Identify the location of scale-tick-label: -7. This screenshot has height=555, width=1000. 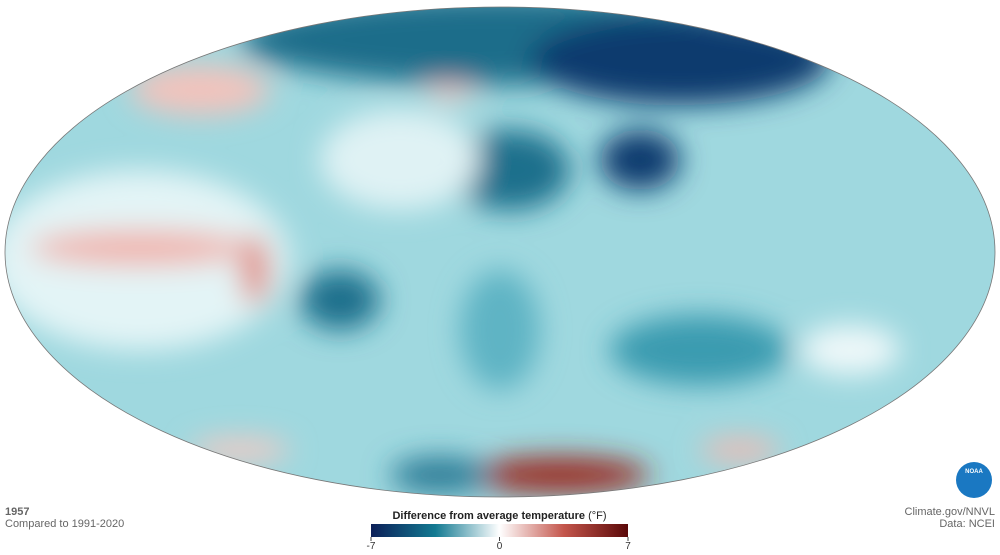
(371, 546).